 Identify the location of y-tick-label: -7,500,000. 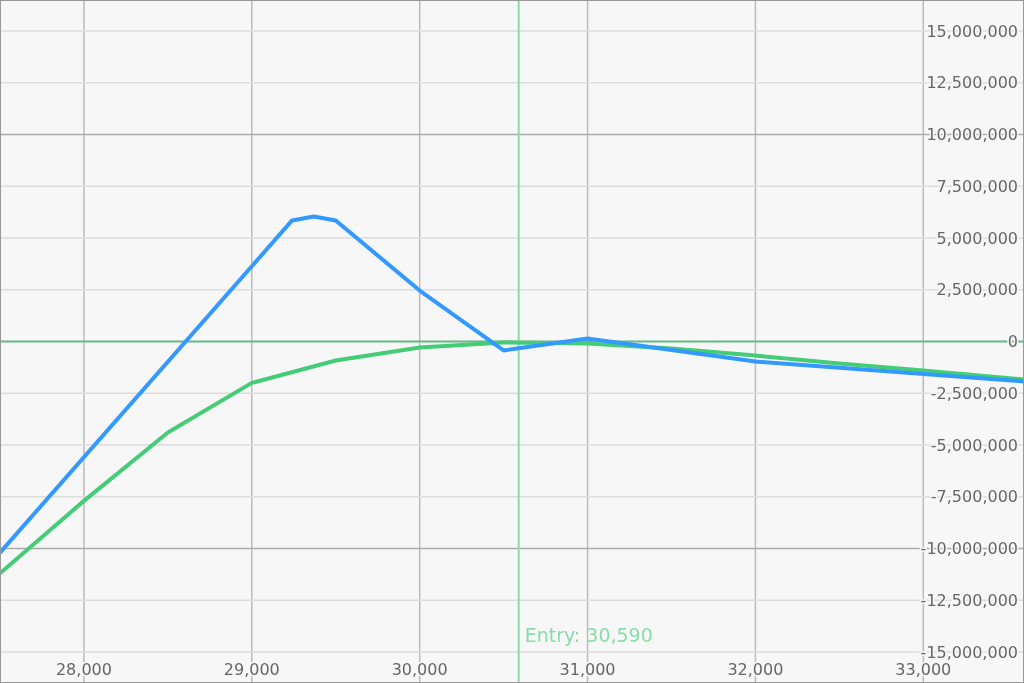
(974, 497).